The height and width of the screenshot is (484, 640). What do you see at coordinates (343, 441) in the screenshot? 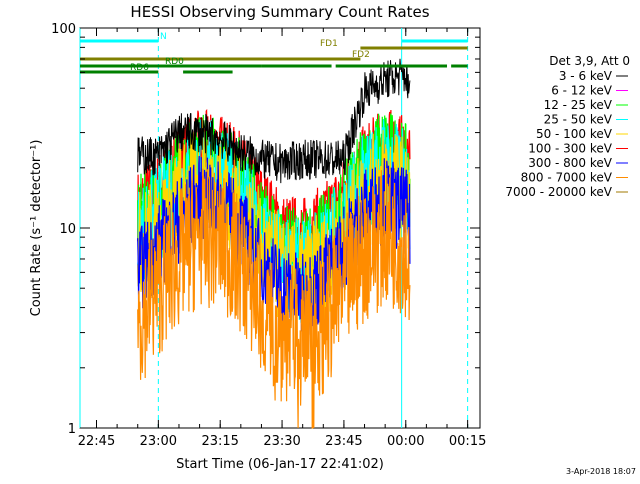
I see `x-tick-label-4: 23:45` at bounding box center [343, 441].